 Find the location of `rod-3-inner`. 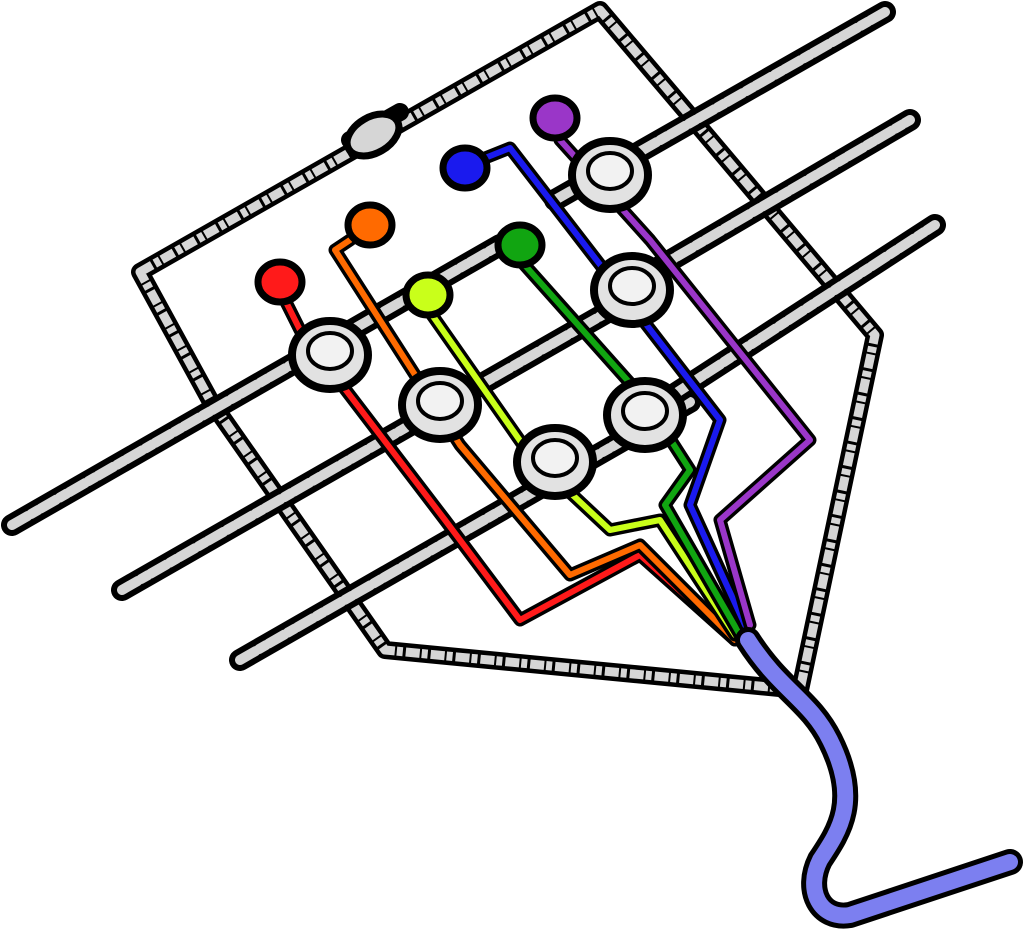

rod-3-inner is located at coordinates (465, 531).